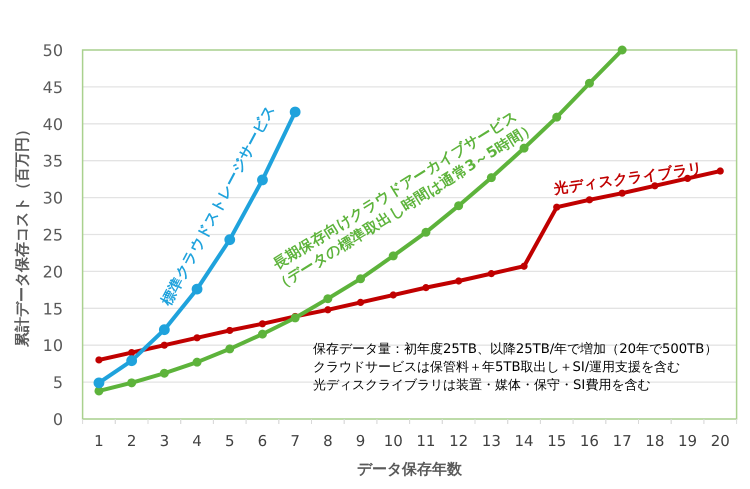 The height and width of the screenshot is (489, 750). What do you see at coordinates (295, 441) in the screenshot?
I see `x-tick-label: 7` at bounding box center [295, 441].